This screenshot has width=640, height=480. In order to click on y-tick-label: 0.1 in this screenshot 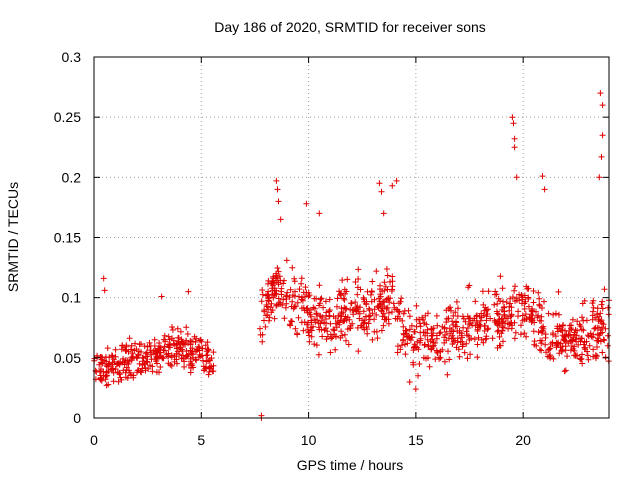, I will do `click(72, 298)`.